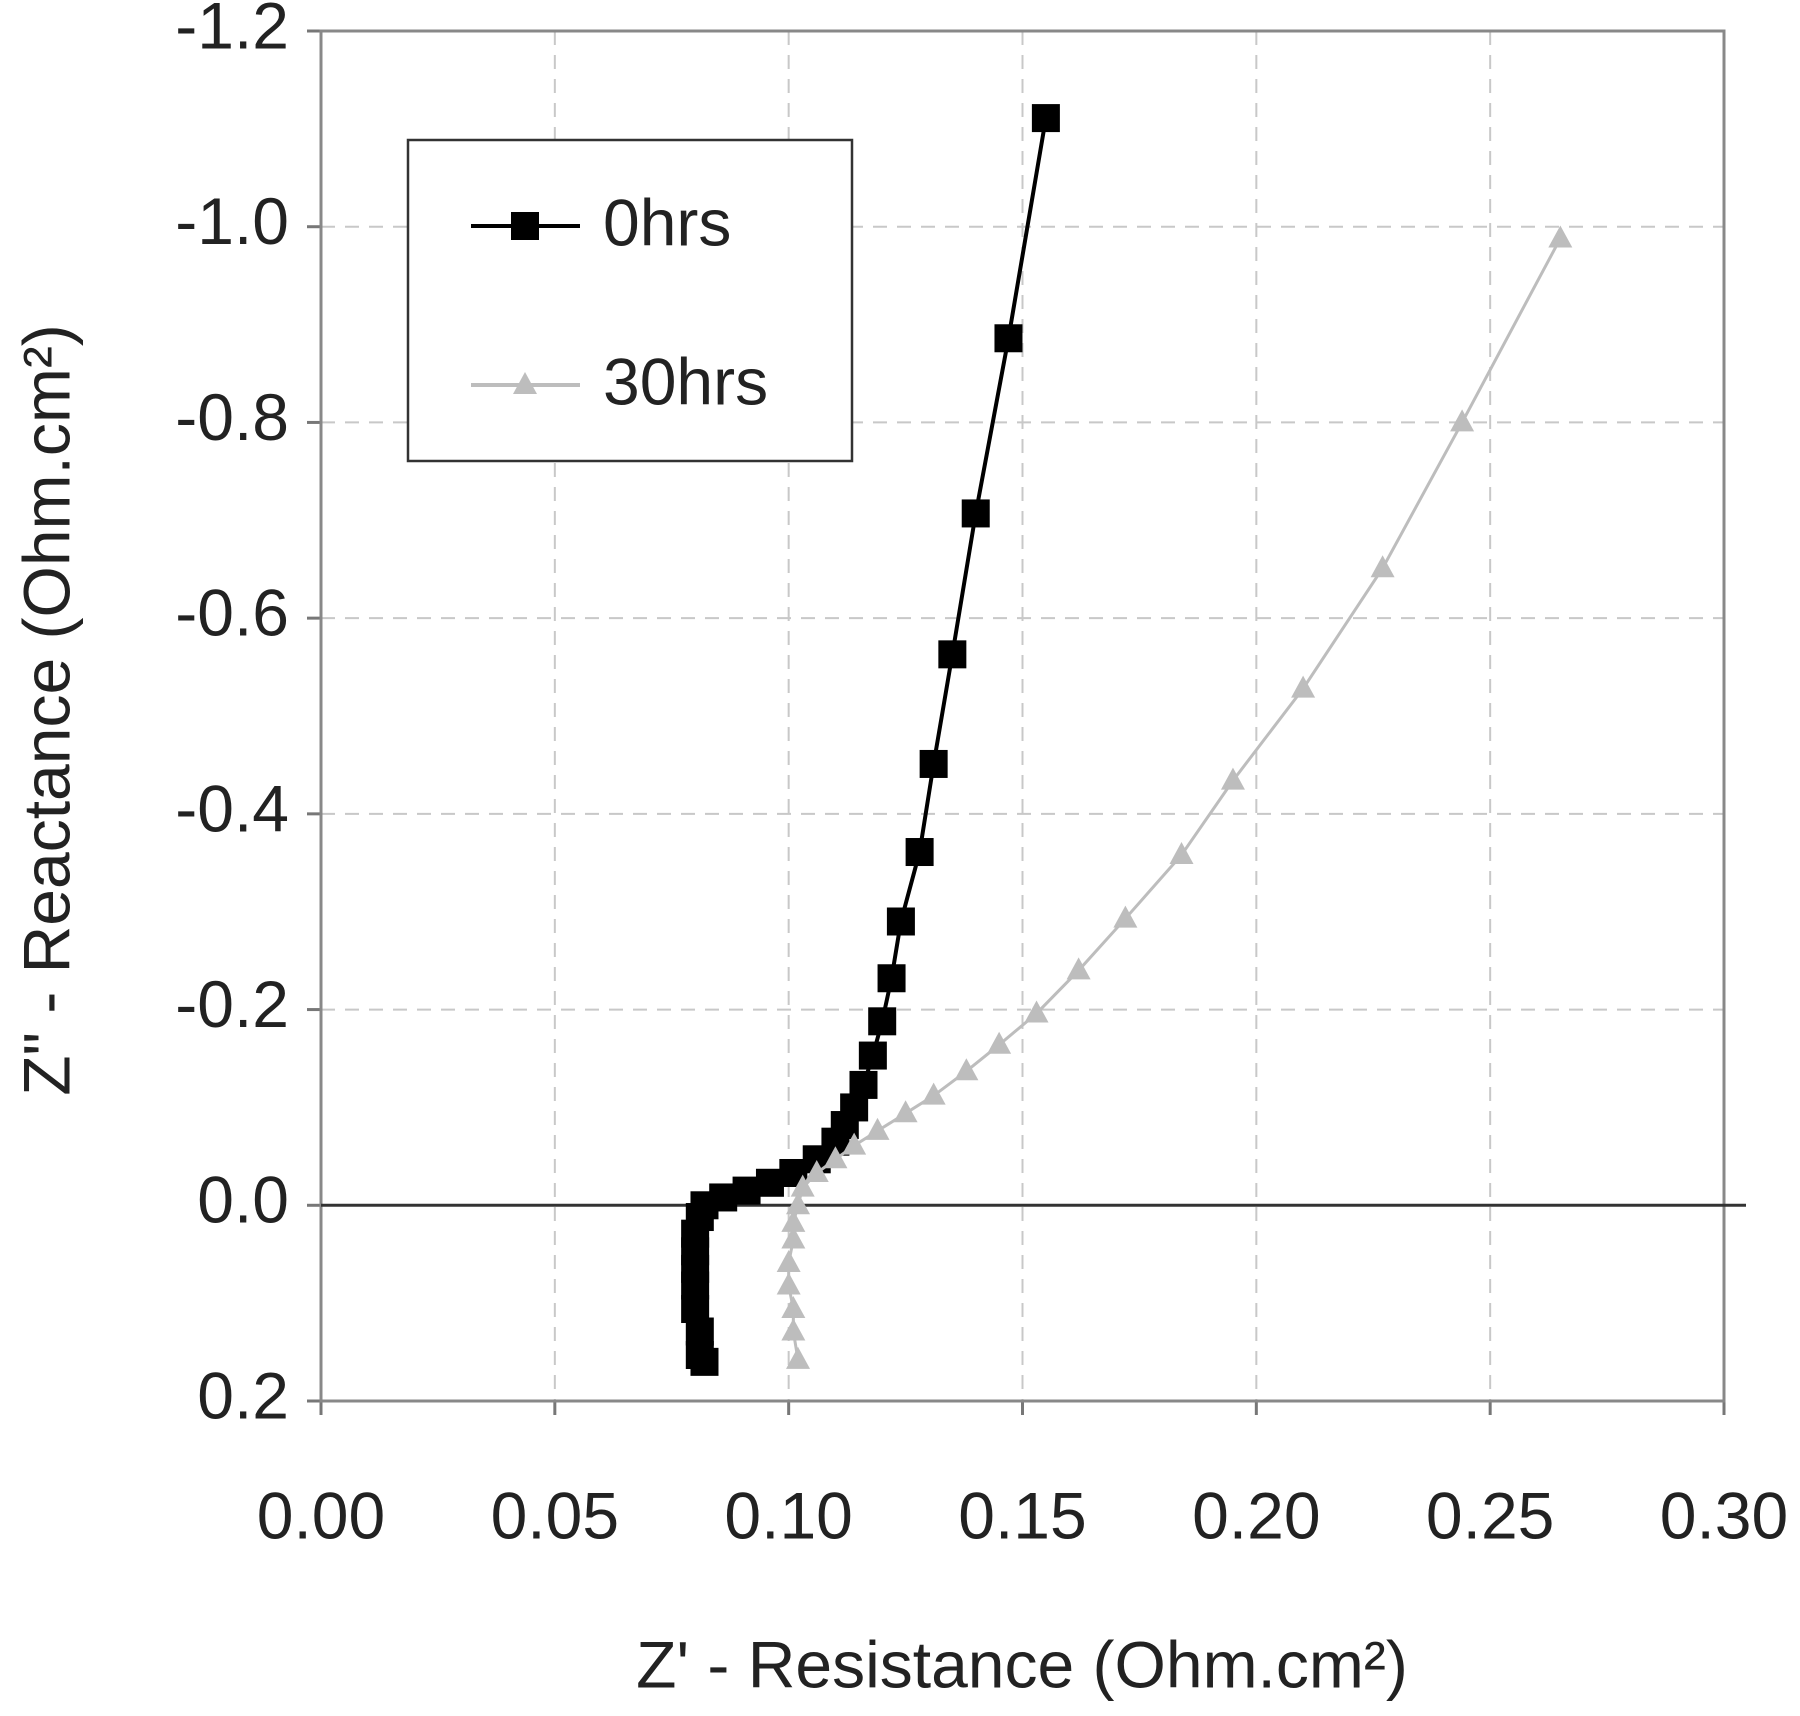  What do you see at coordinates (1256, 1515) in the screenshot?
I see `x-tick-label: 0.20` at bounding box center [1256, 1515].